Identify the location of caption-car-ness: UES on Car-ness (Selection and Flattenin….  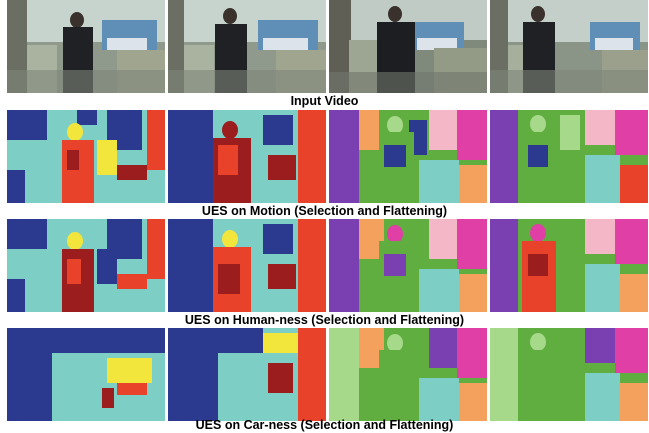
(324, 425).